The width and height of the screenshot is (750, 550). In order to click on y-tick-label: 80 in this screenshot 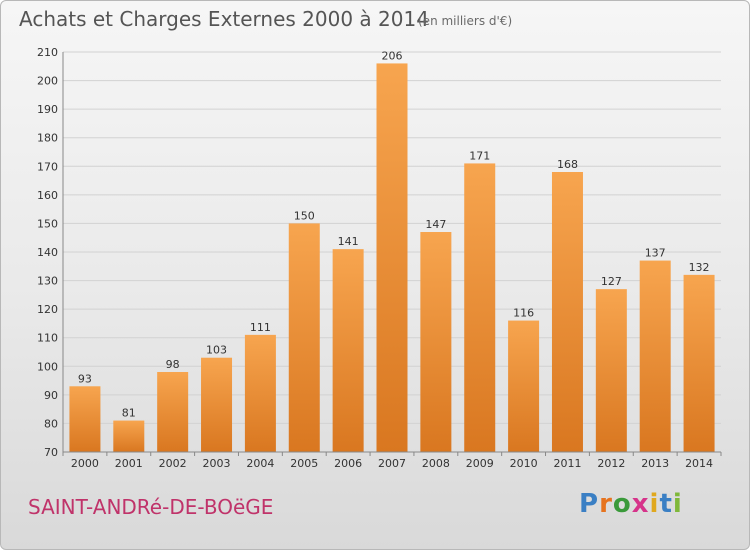, I will do `click(51, 423)`.